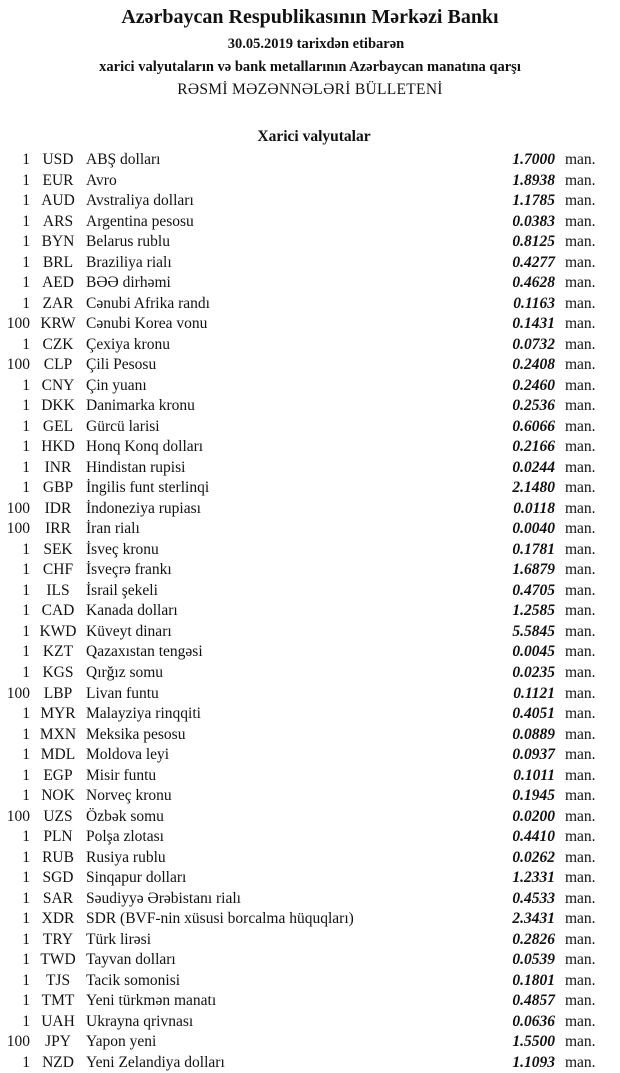  Describe the element at coordinates (533, 467) in the screenshot. I see `exchange-rate: 0.0244` at that location.